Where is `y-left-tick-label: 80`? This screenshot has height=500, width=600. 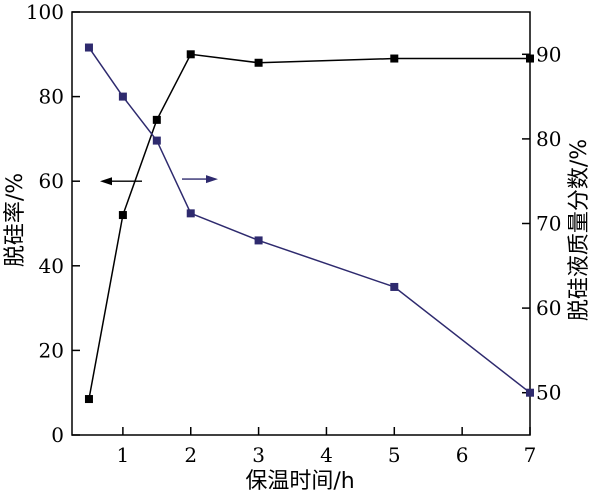
y-left-tick-label: 80 is located at coordinates (51, 97).